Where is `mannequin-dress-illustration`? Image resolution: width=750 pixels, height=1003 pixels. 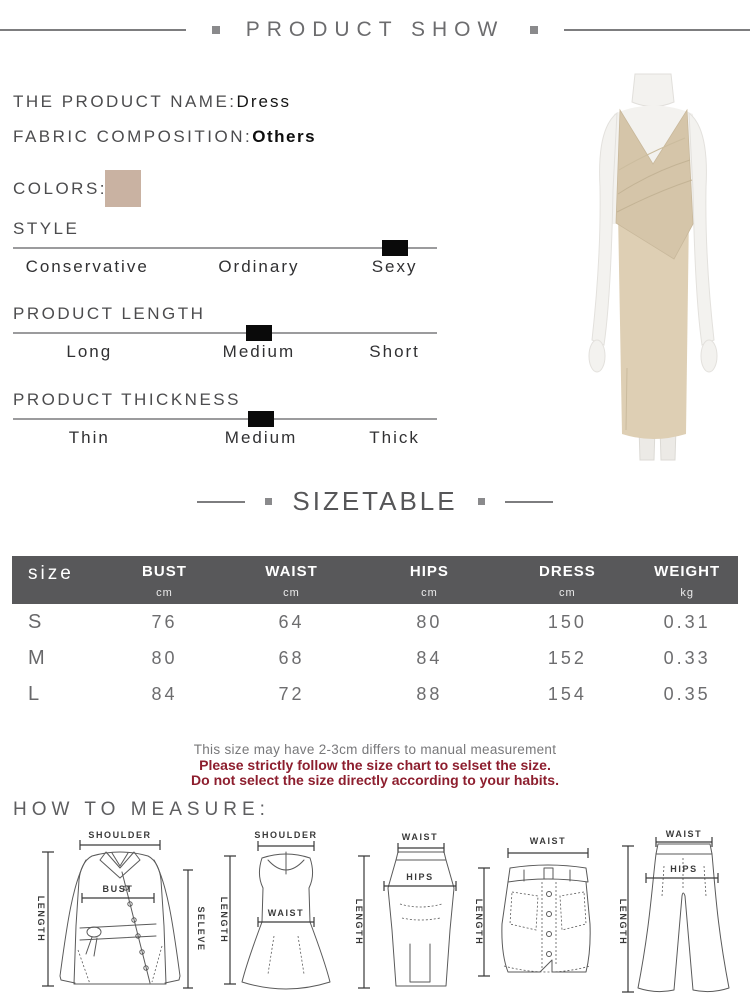 mannequin-dress-illustration is located at coordinates (653, 267).